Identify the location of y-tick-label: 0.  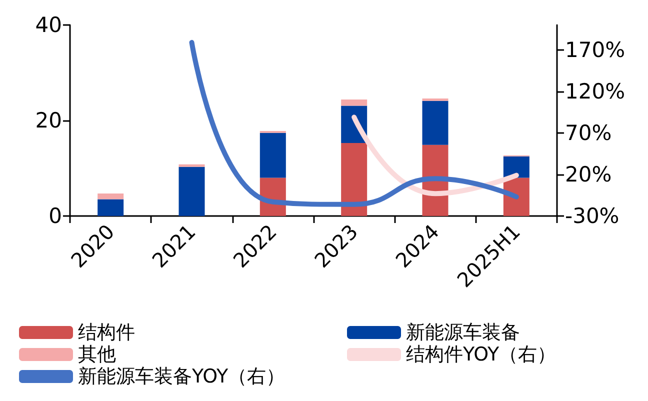
(55, 216).